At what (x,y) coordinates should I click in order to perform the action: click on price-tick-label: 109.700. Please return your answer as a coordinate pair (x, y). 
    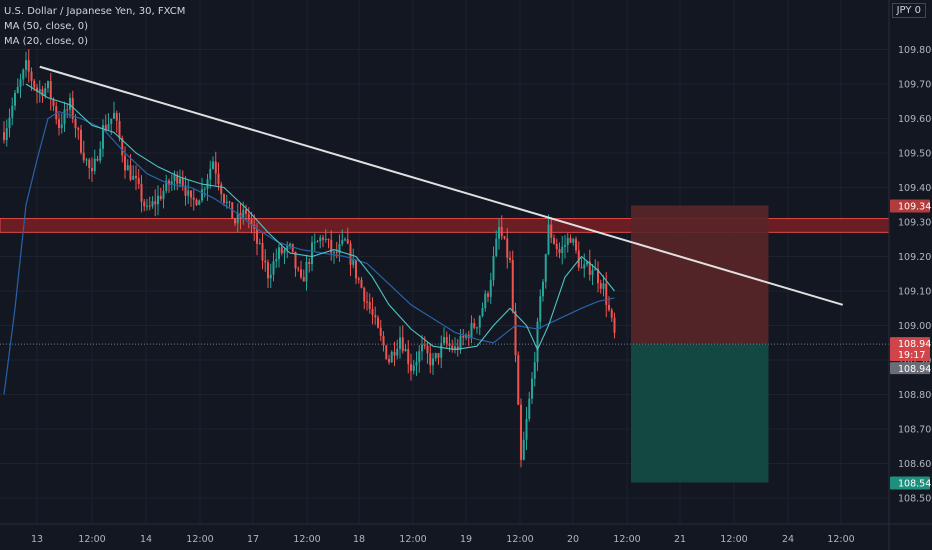
    Looking at the image, I should click on (915, 85).